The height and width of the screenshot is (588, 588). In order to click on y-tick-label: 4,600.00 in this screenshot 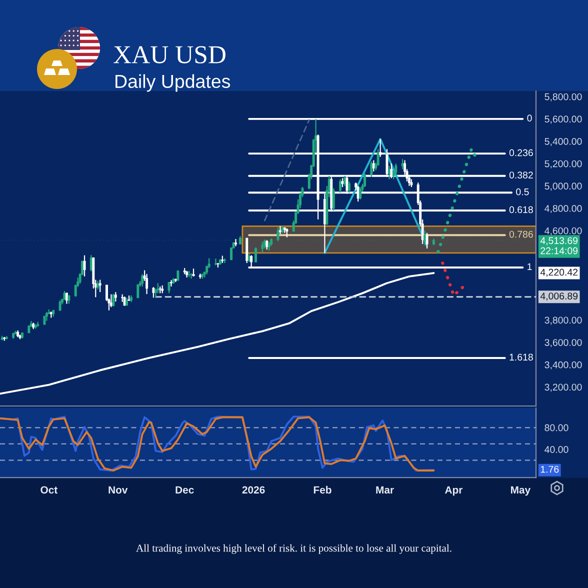, I will do `click(563, 231)`.